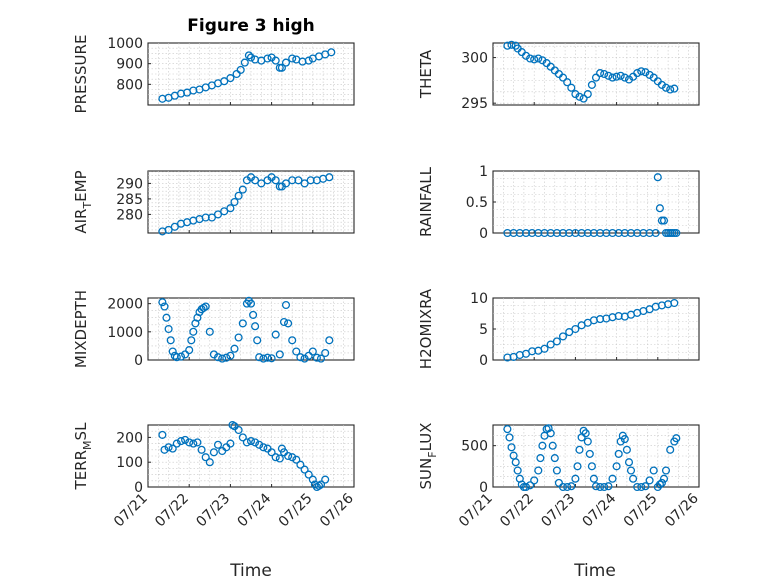  What do you see at coordinates (129, 463) in the screenshot?
I see `y-tick-label: 100` at bounding box center [129, 463].